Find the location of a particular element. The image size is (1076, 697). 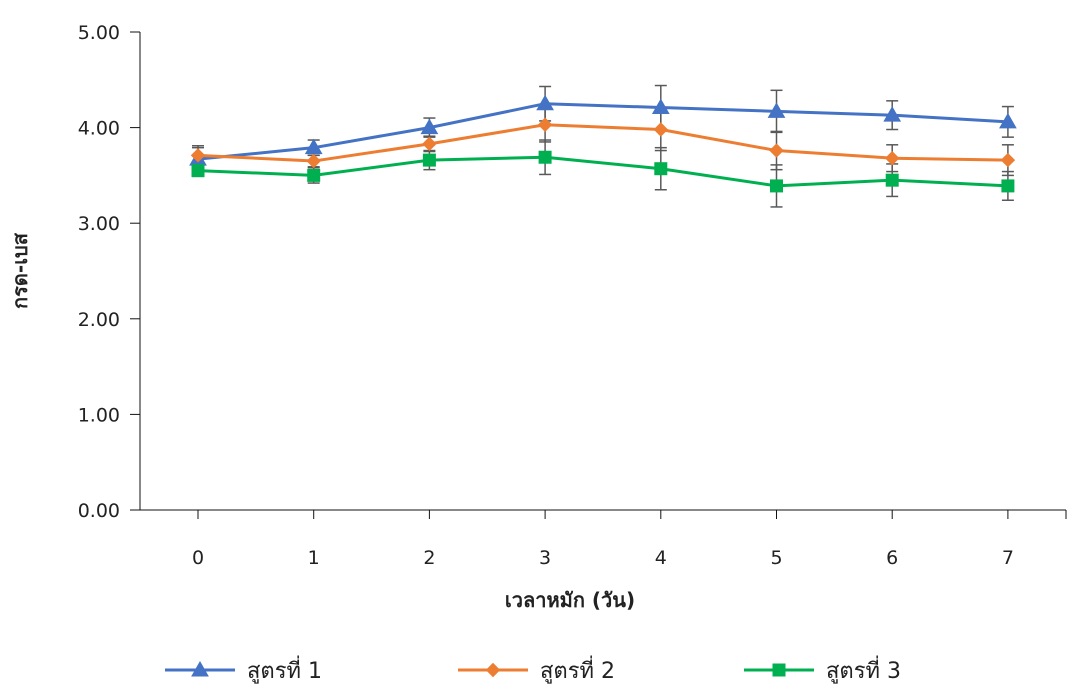

legend-marker-square is located at coordinates (779, 670).